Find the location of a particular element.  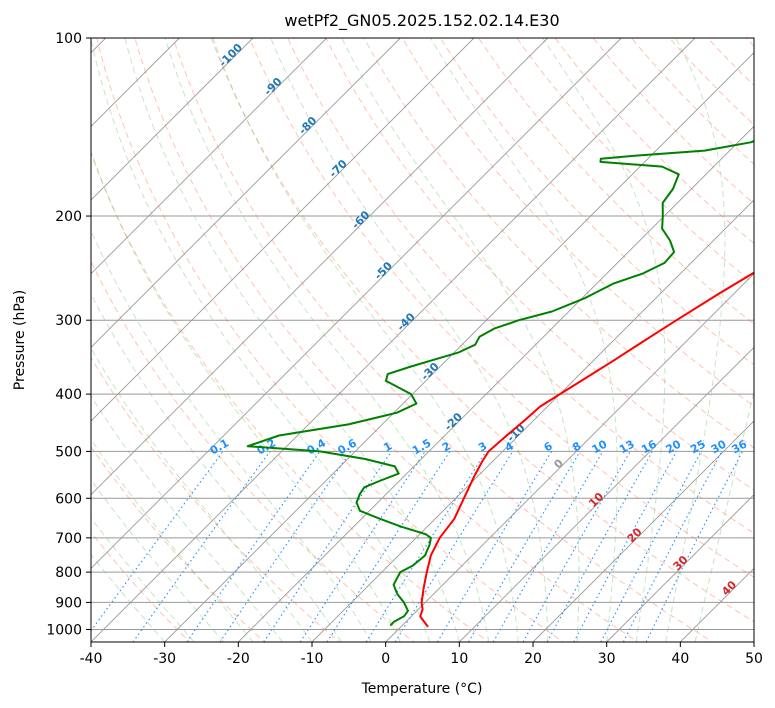

x-tick-label: -40 is located at coordinates (91, 659).